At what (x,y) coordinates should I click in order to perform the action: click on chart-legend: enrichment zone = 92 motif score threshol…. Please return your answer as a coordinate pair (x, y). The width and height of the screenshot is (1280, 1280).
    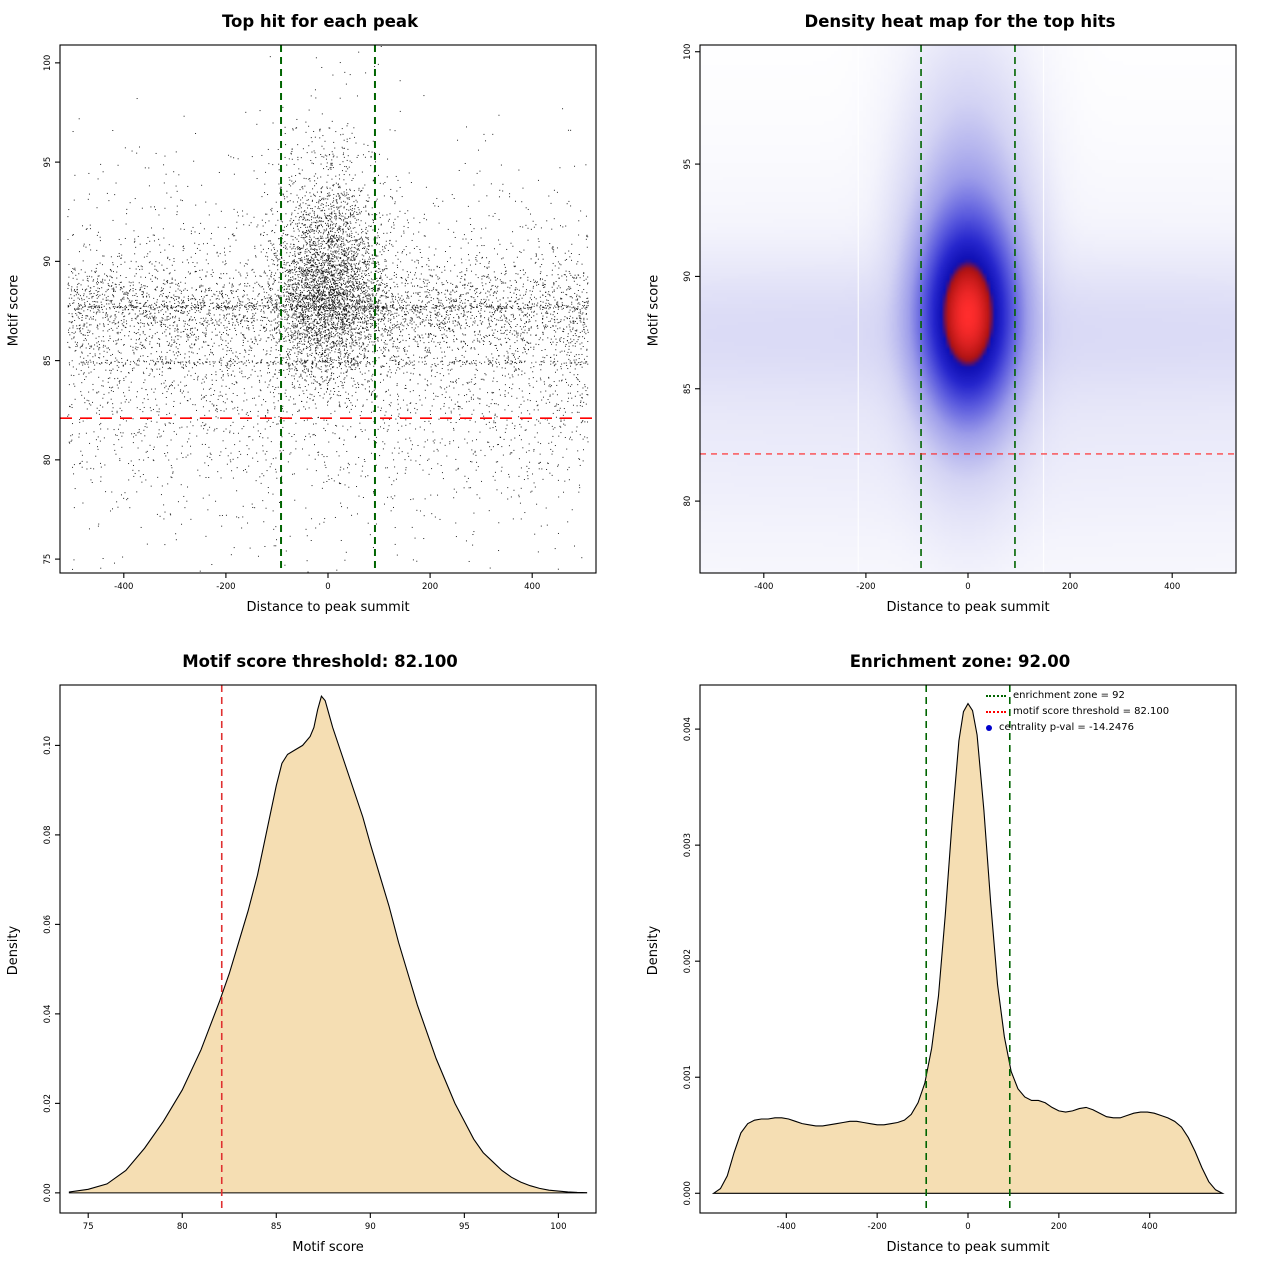
    Looking at the image, I should click on (1077, 712).